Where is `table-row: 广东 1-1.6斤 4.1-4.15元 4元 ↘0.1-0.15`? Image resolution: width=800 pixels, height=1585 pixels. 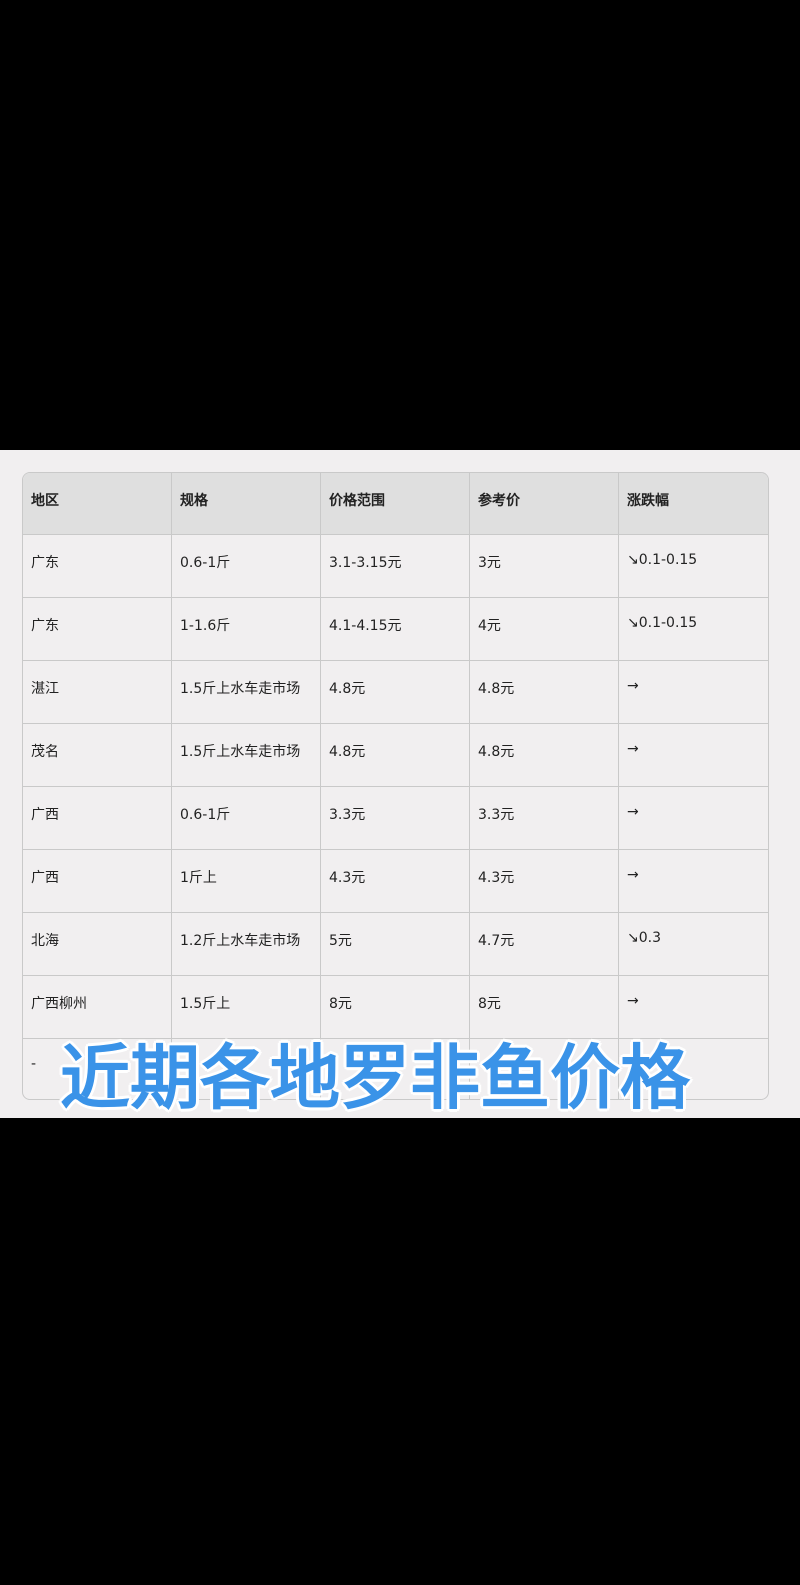
table-row: 广东 1-1.6斤 4.1-4.15元 4元 ↘0.1-0.15 is located at coordinates (395, 629).